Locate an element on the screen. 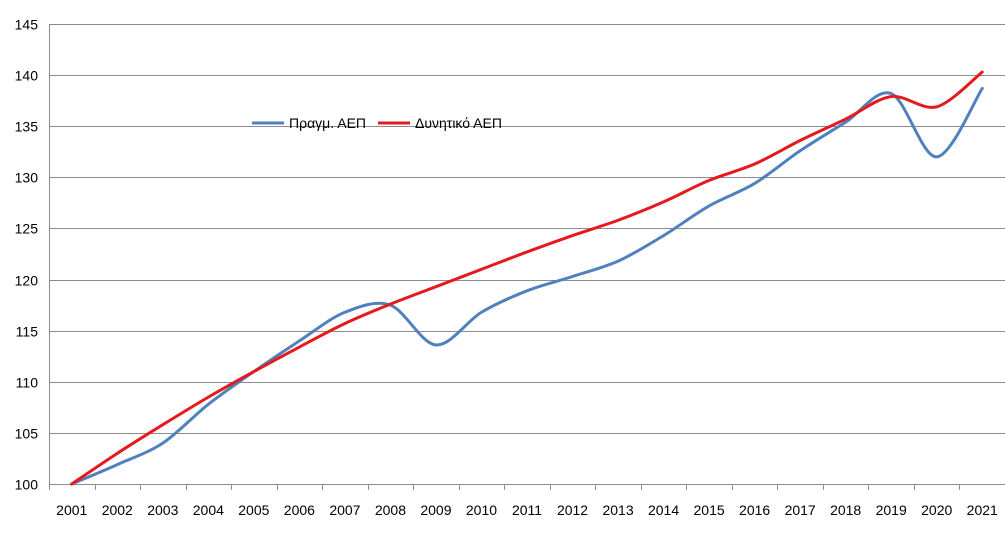  x-tick-label: 2006 is located at coordinates (299, 510).